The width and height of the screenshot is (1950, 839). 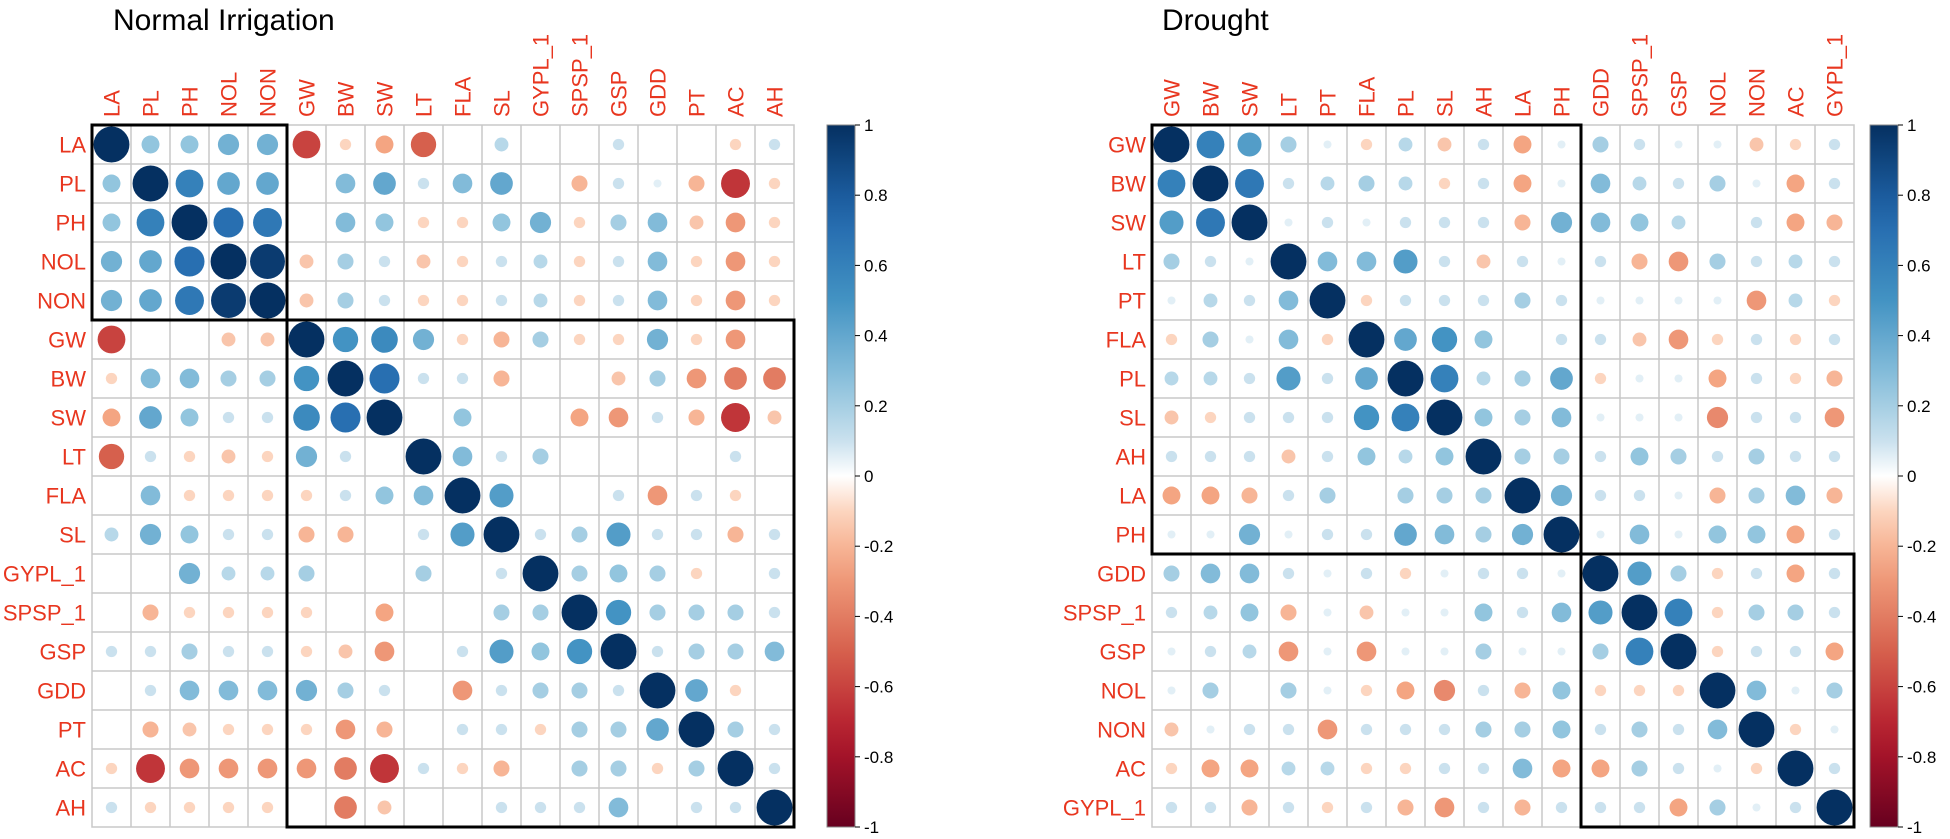 What do you see at coordinates (1678, 729) in the screenshot?
I see `corr-dot-NON-GSP` at bounding box center [1678, 729].